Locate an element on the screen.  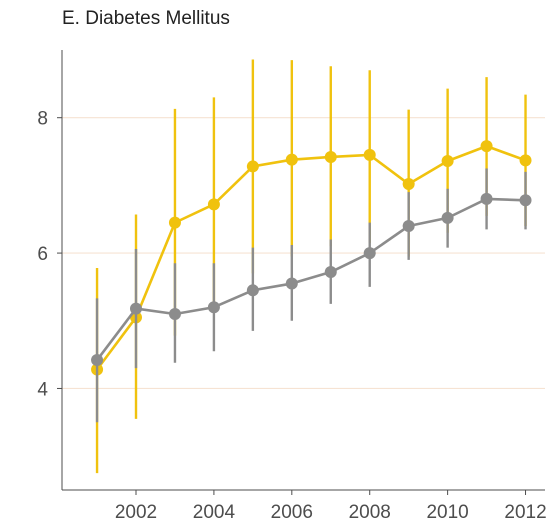
series-0-point-2004 is located at coordinates (213, 204).